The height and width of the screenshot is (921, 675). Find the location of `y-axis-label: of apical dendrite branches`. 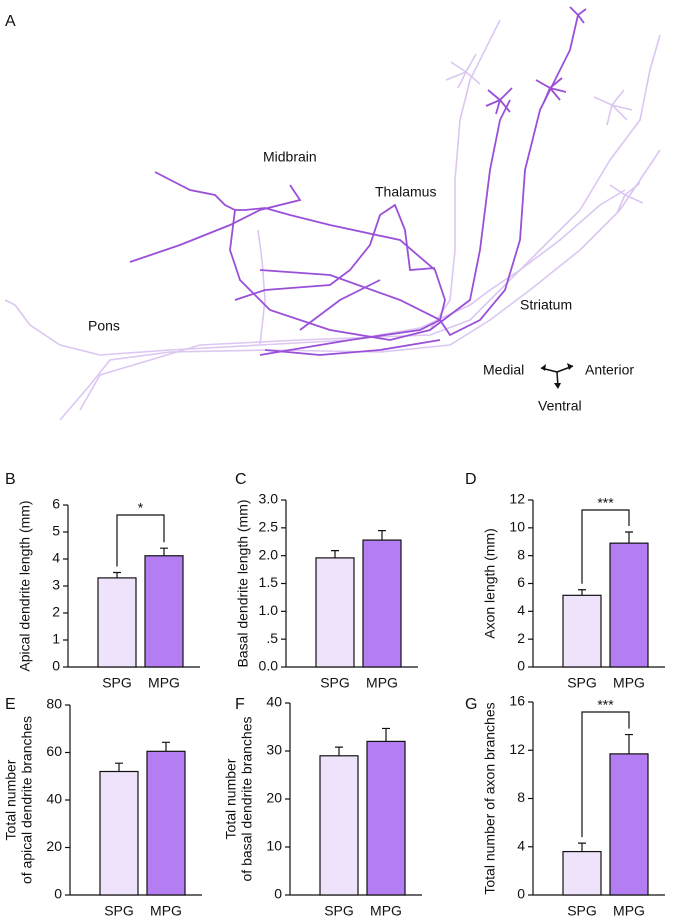

y-axis-label: of apical dendrite branches is located at coordinates (27, 800).